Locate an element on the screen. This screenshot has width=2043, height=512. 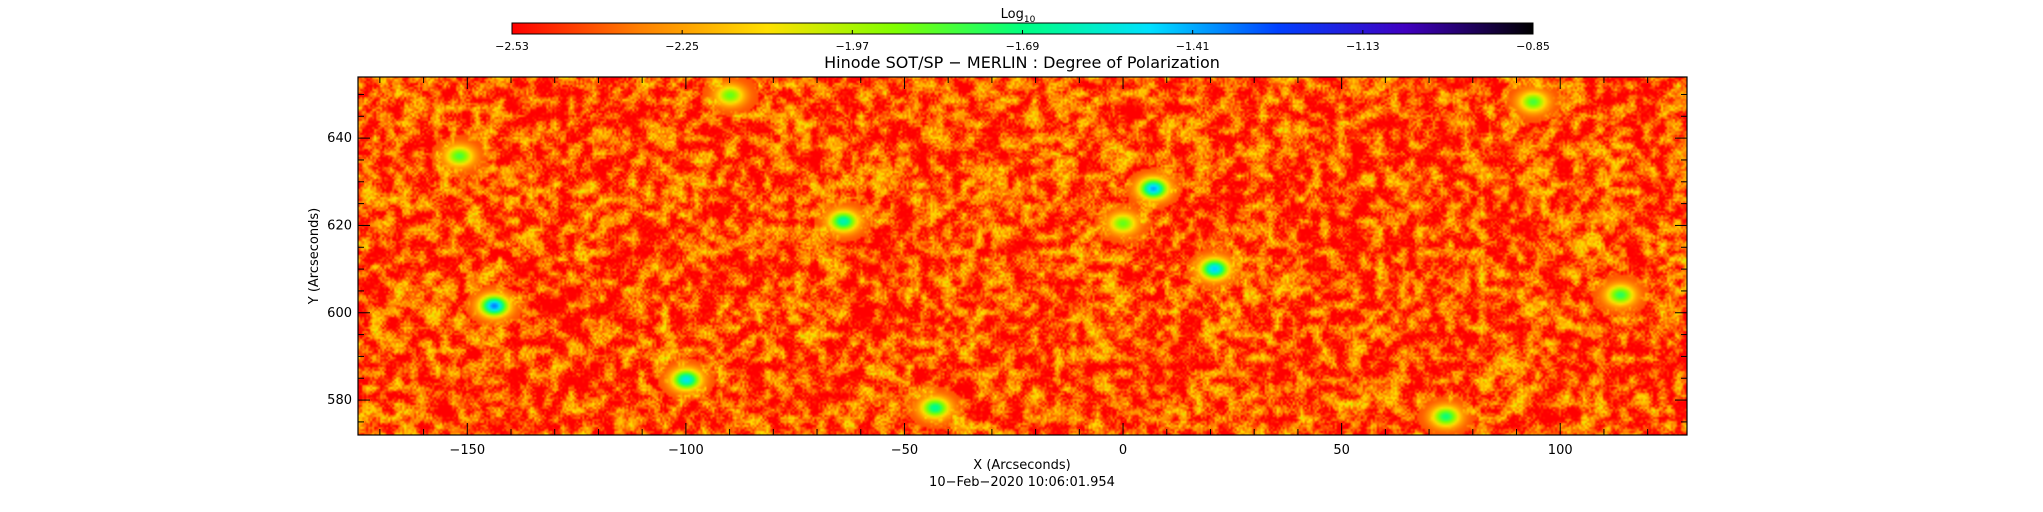
x-tick-label: −150 is located at coordinates (467, 450).